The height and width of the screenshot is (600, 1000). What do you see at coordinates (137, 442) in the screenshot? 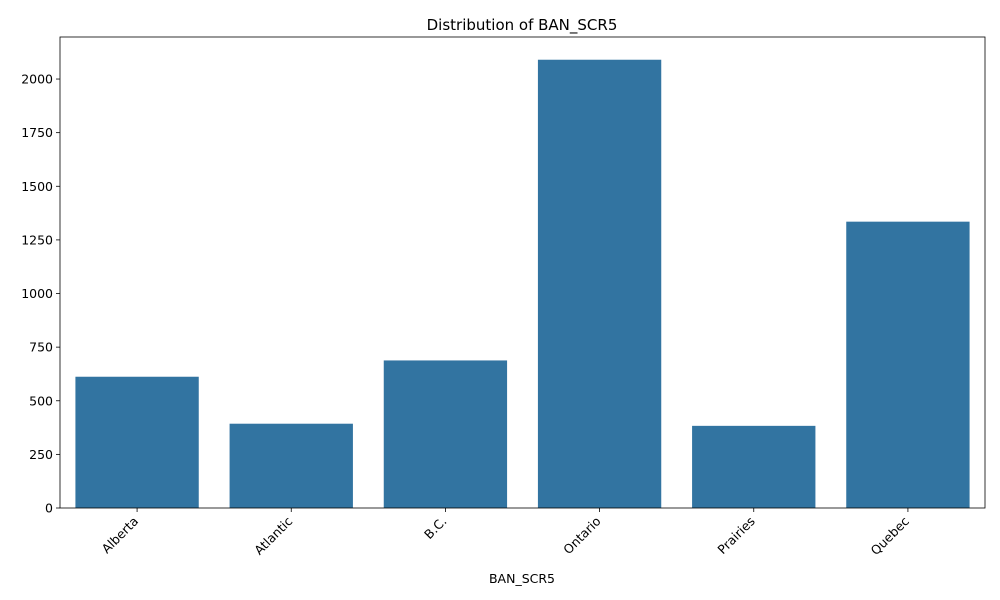
I see `bar-alberta` at bounding box center [137, 442].